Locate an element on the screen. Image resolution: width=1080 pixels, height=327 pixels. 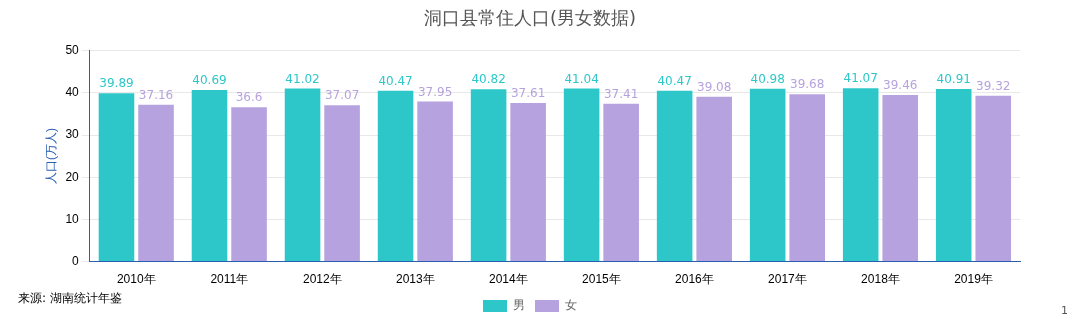
source-note: 来源: 湖南统计年鉴 is located at coordinates (70, 298).